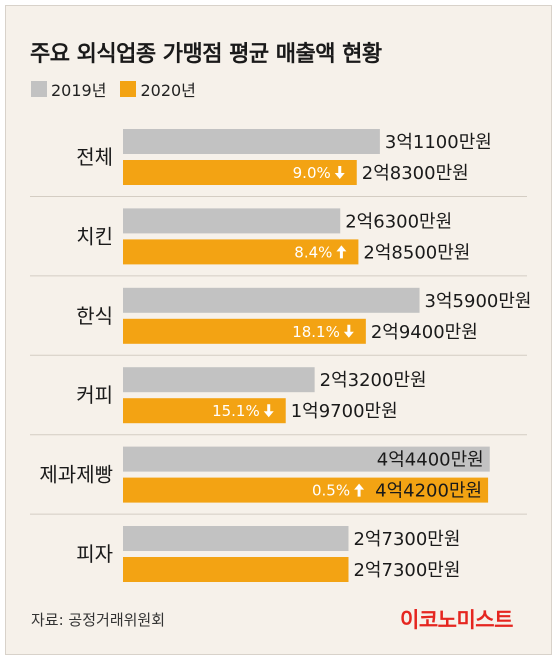 This screenshot has width=559, height=662. What do you see at coordinates (415, 173) in the screenshot?
I see `data-label-2020: 2억8300만원` at bounding box center [415, 173].